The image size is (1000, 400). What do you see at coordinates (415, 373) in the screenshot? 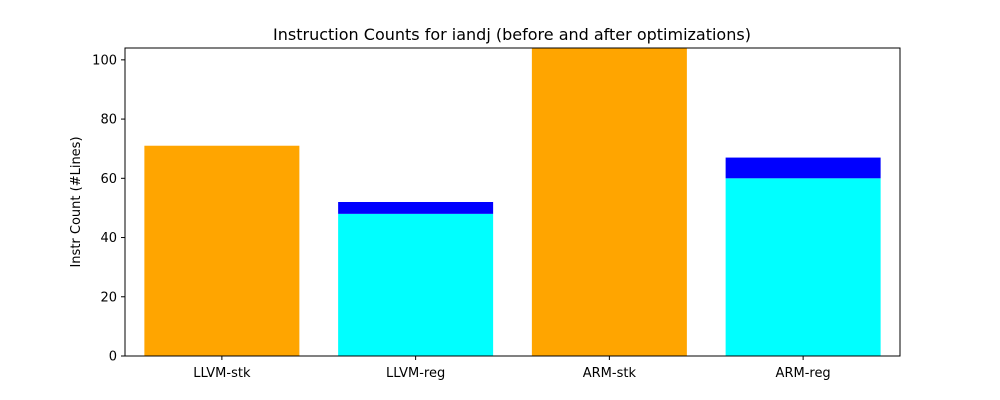
I see `x-tick-label: LLVM-reg` at bounding box center [415, 373].